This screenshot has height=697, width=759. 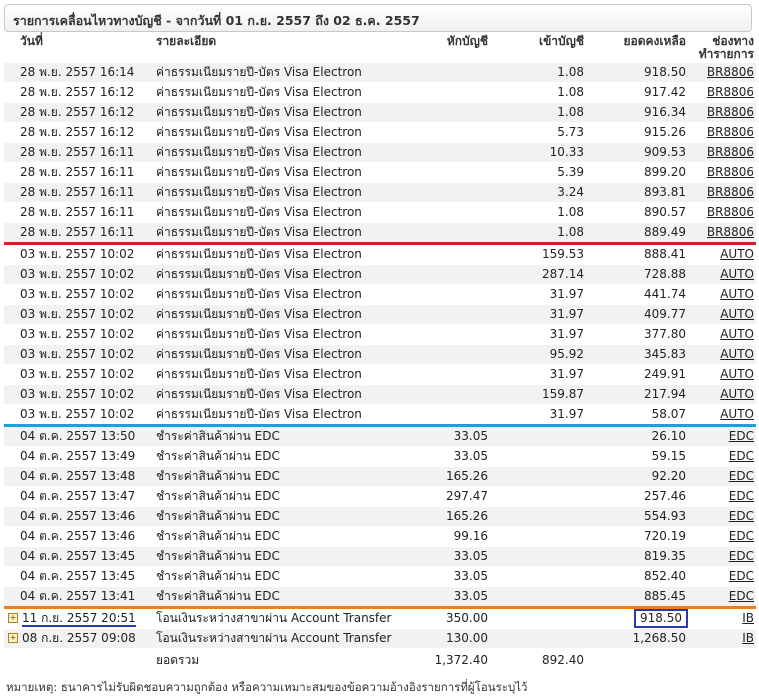 What do you see at coordinates (637, 476) in the screenshot?
I see `row-balance: 92.20` at bounding box center [637, 476].